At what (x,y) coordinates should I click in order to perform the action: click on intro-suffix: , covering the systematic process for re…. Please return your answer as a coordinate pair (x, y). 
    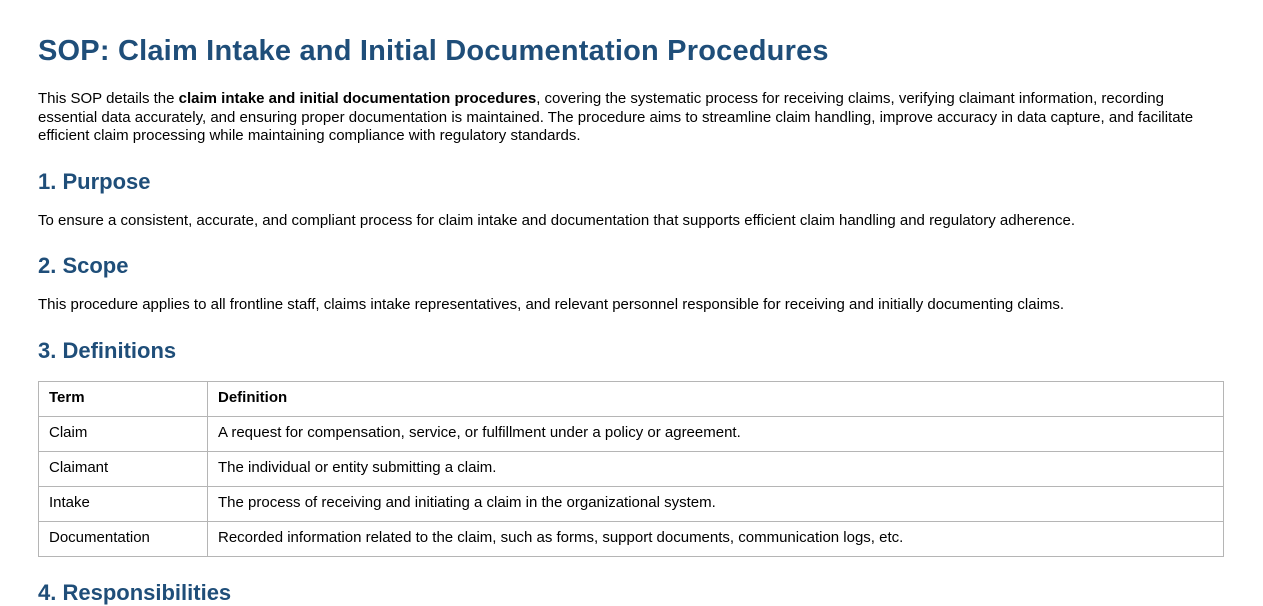
    Looking at the image, I should click on (616, 117).